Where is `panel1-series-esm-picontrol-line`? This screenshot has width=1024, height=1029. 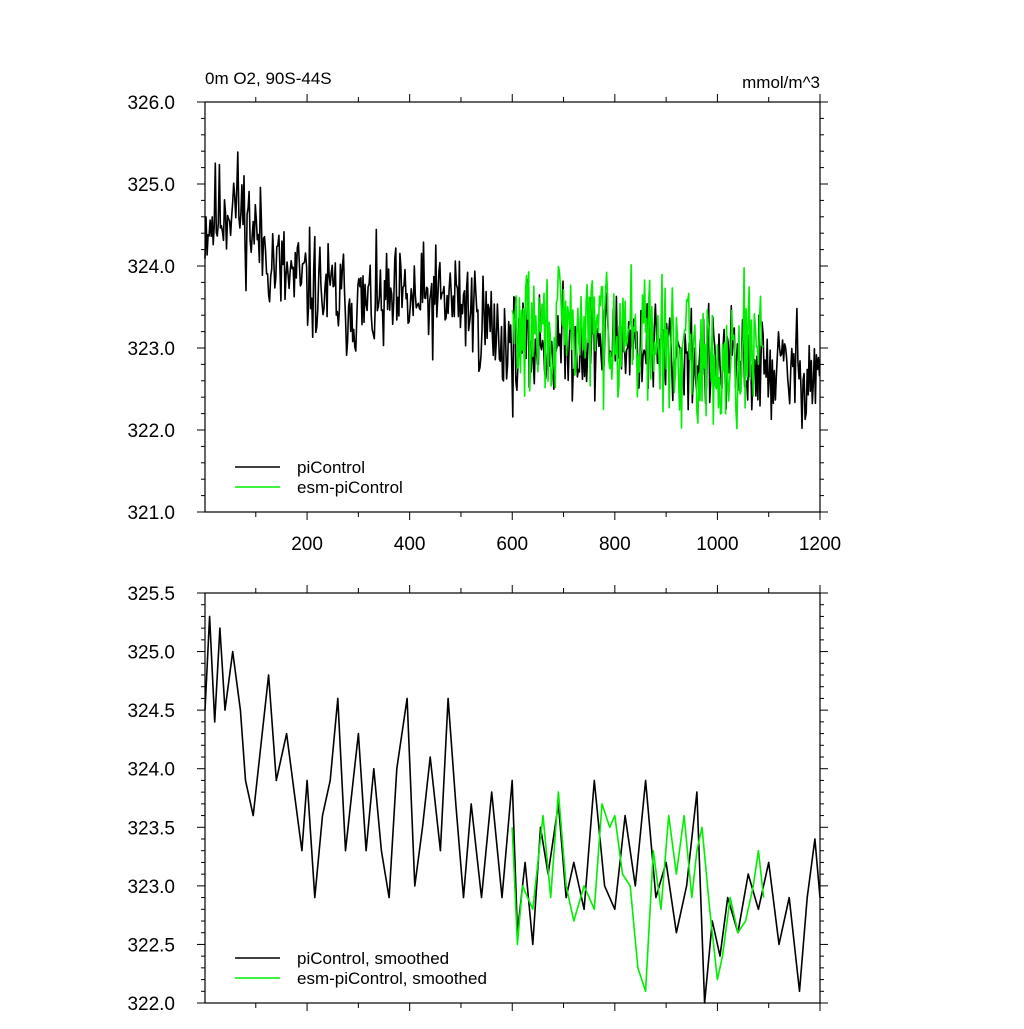 panel1-series-esm-picontrol-line is located at coordinates (637, 346).